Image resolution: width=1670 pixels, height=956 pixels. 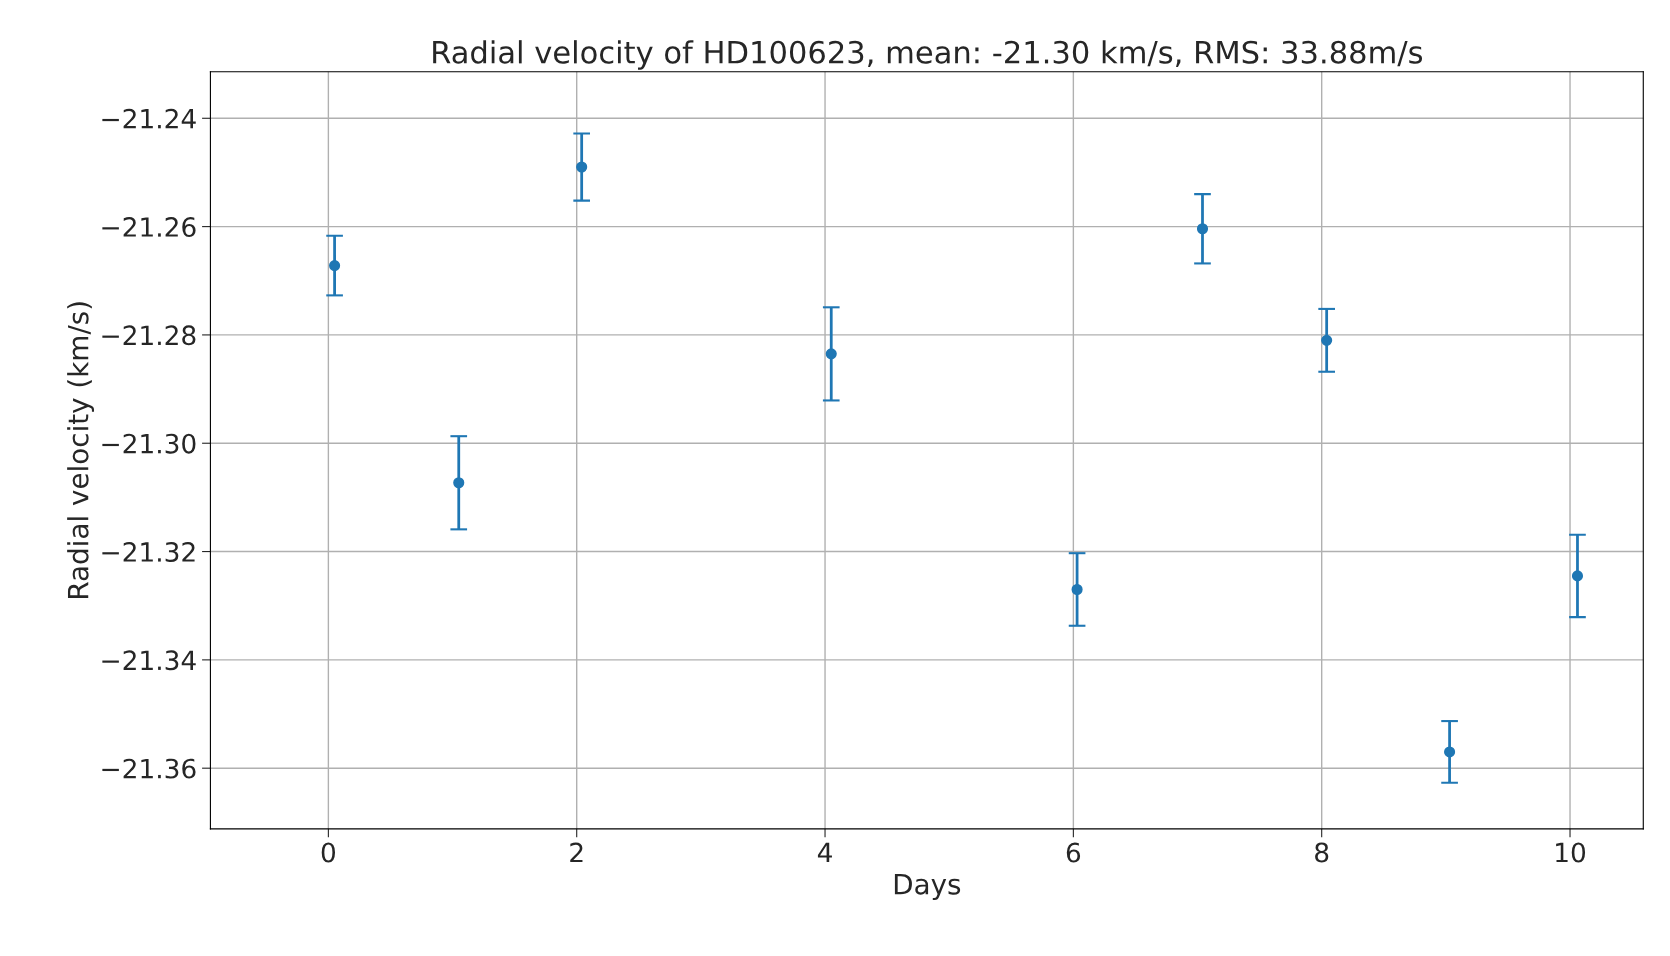 What do you see at coordinates (149, 443) in the screenshot?
I see `y-tick-label: −21.30` at bounding box center [149, 443].